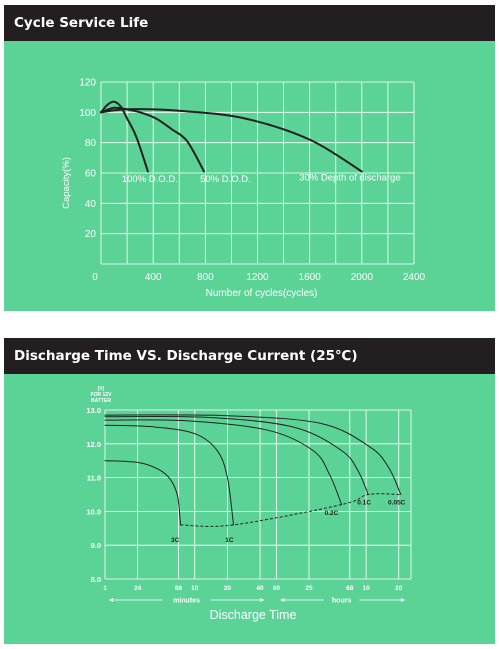 The height and width of the screenshot is (649, 499). Describe the element at coordinates (253, 615) in the screenshot. I see `x-axis-label: Discharge Time` at that location.